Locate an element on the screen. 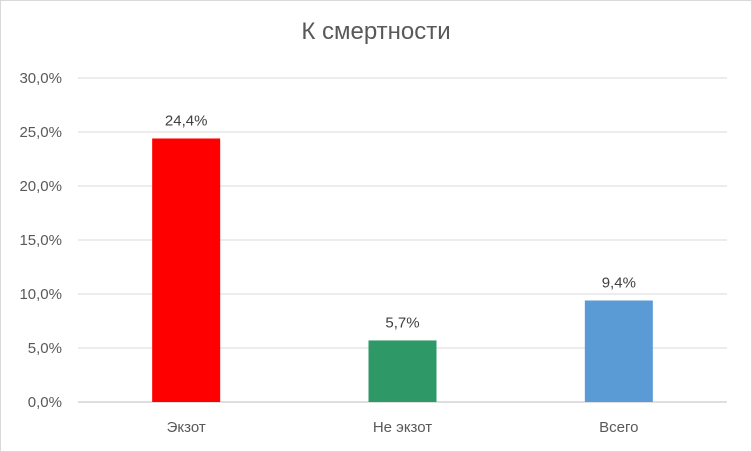  y-tick-label: 25,0% is located at coordinates (40, 132).